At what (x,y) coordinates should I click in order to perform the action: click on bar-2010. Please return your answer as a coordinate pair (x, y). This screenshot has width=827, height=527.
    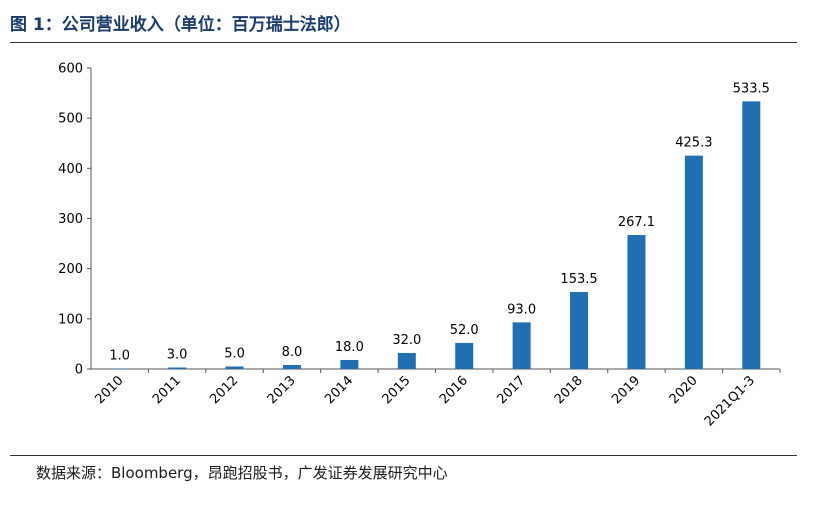
    Looking at the image, I should click on (119, 369).